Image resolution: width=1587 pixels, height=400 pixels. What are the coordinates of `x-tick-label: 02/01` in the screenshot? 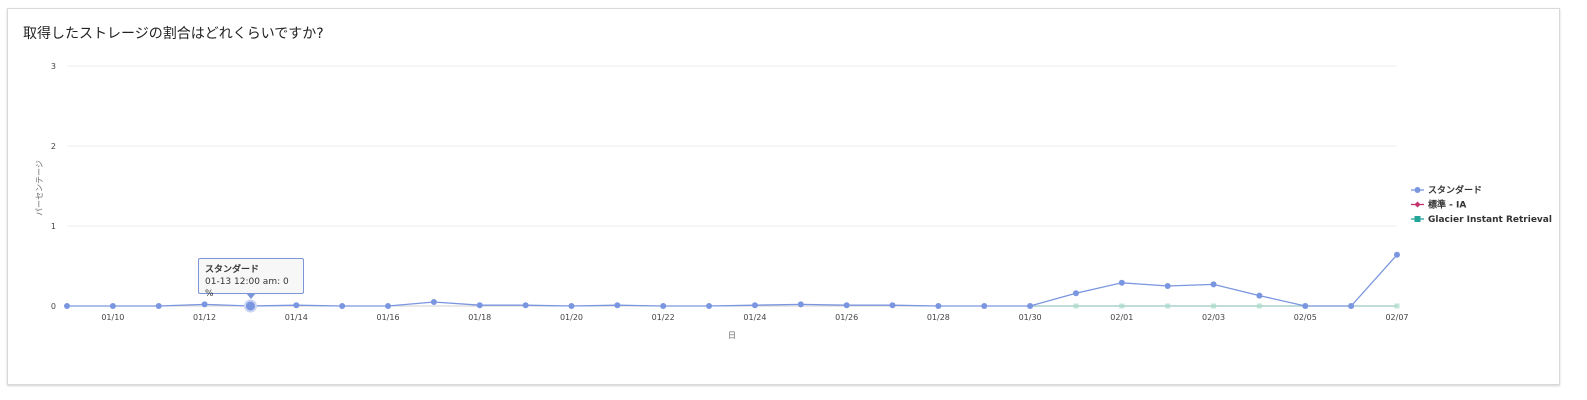 It's located at (1121, 317).